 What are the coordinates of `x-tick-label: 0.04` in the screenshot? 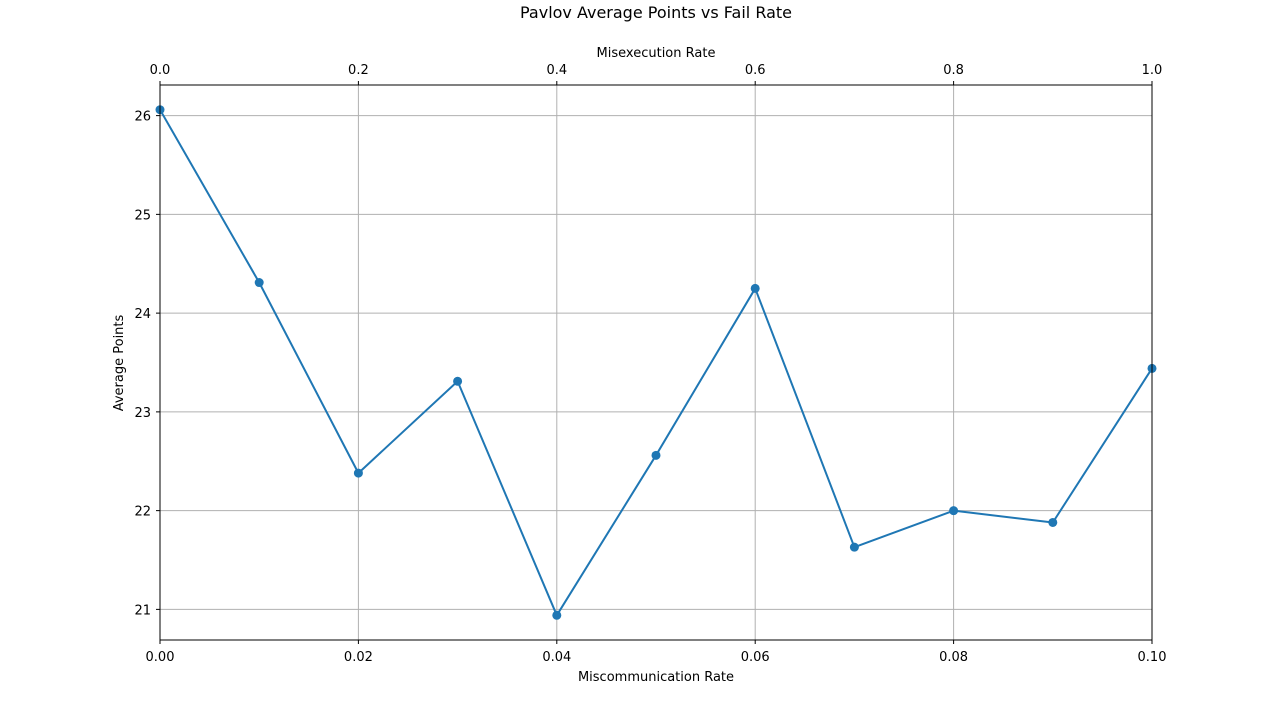 It's located at (556, 657).